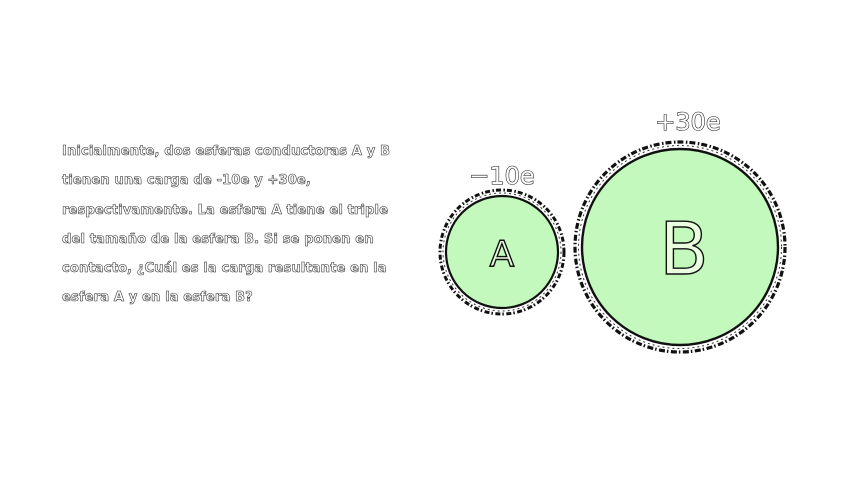 The height and width of the screenshot is (480, 853). Describe the element at coordinates (501, 176) in the screenshot. I see `sphere-a-charge-label: −10e` at that location.